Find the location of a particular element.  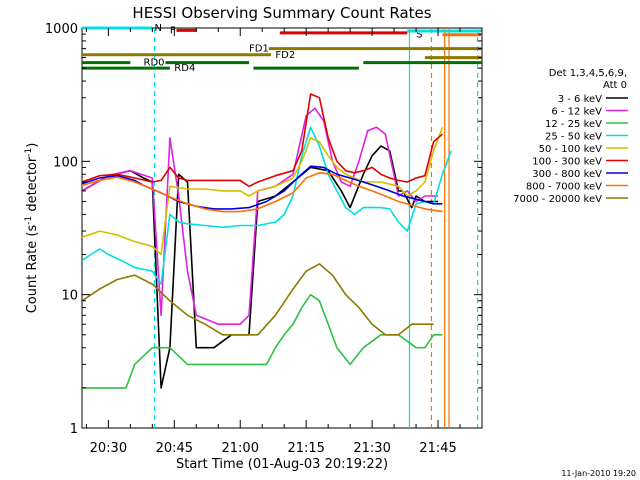

legend-label-6: 300 - 800 keV is located at coordinates (567, 174).